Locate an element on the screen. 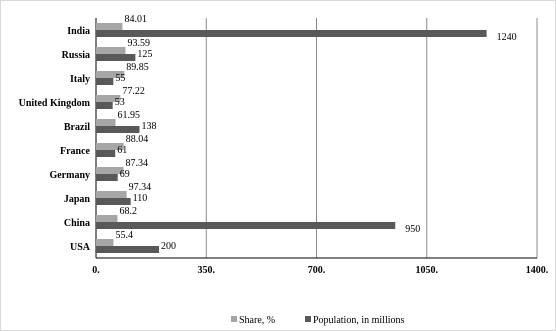 This screenshot has width=556, height=331. x-tick-label: 700. is located at coordinates (317, 270).